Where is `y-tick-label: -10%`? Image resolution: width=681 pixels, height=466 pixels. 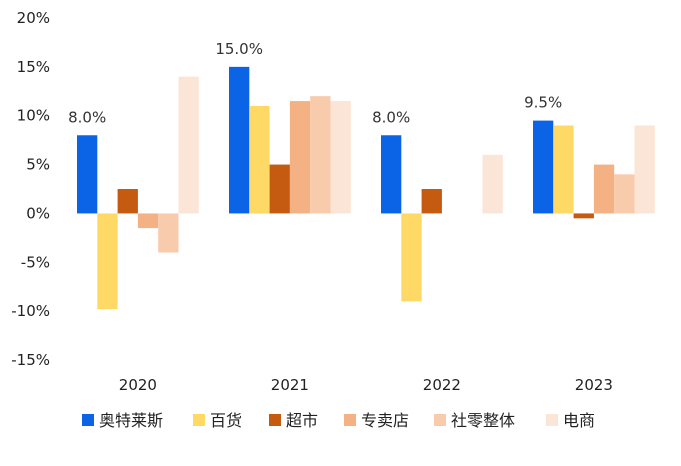 y-tick-label: -10% is located at coordinates (30, 311).